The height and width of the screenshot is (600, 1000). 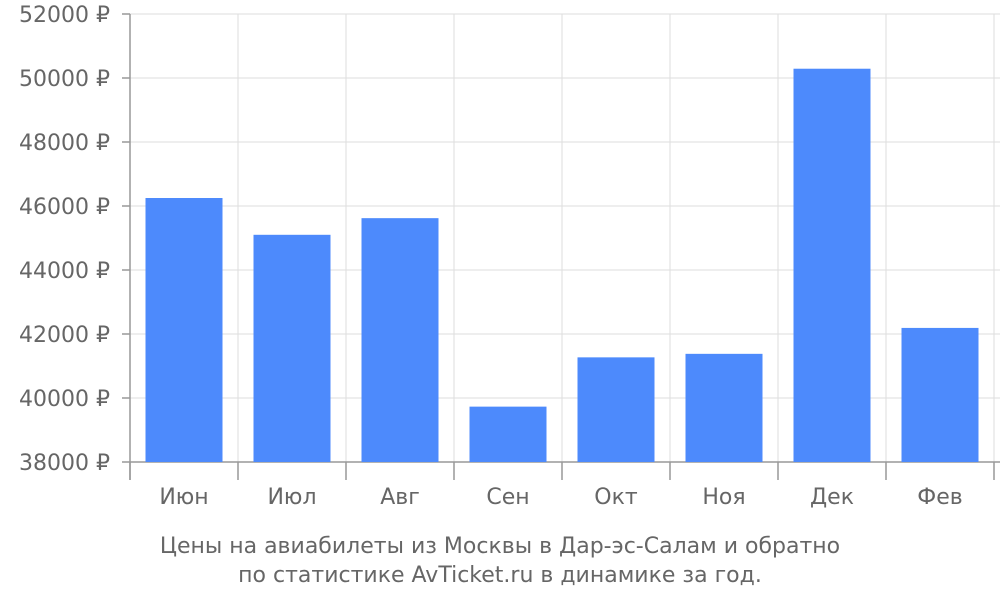 I want to click on x-tick-label: Фев, so click(x=939, y=497).